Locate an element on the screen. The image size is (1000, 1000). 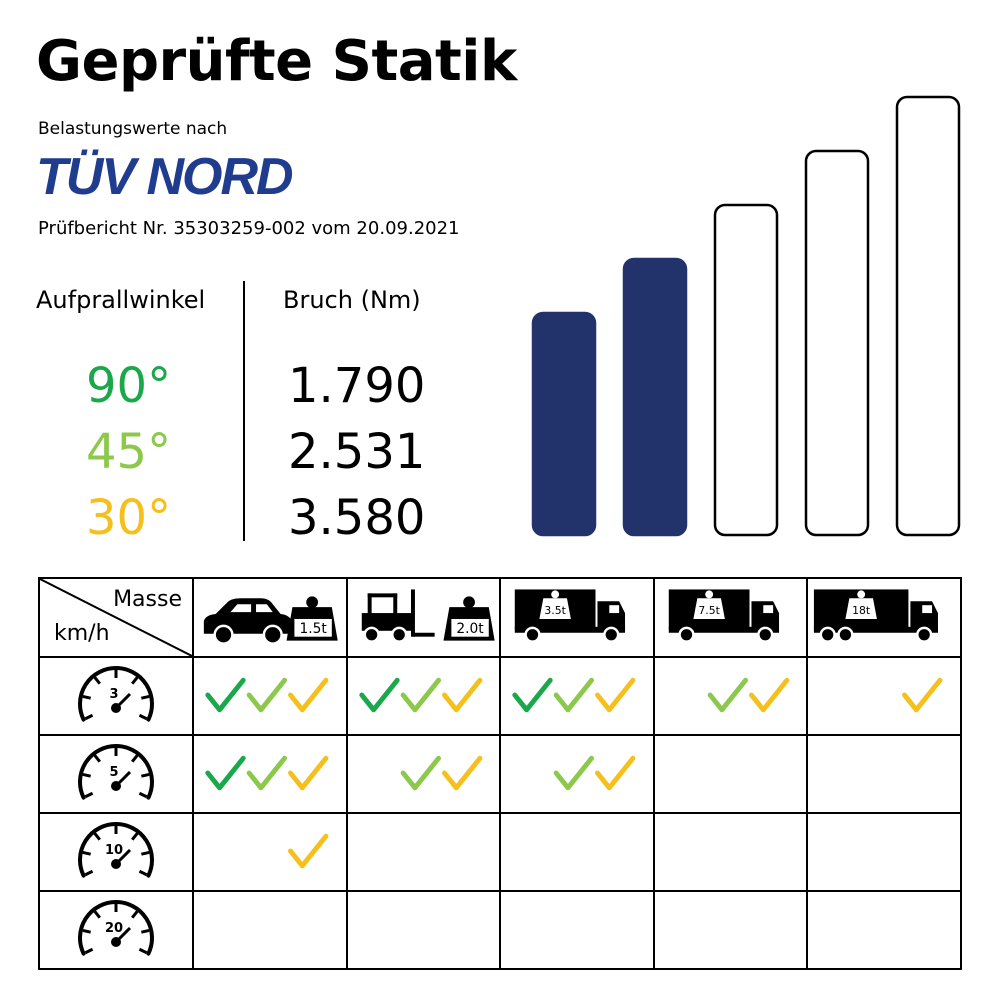
rating-bar-2-filled is located at coordinates (655, 397).